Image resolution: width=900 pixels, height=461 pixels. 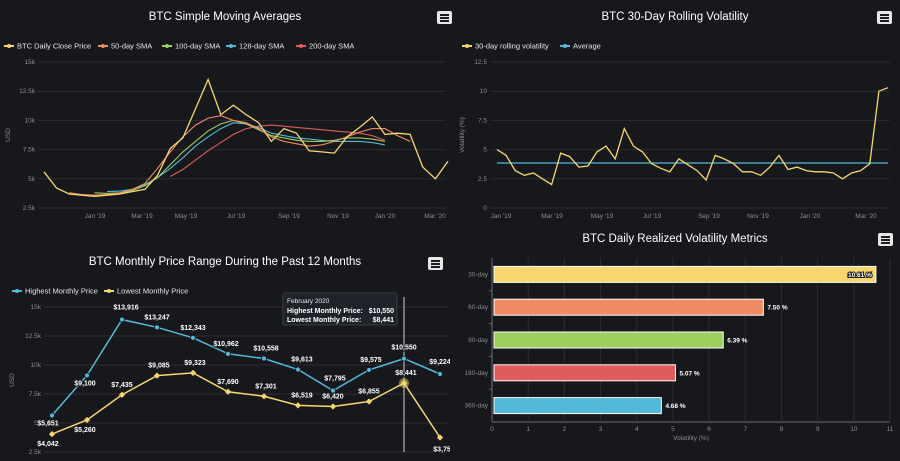 I want to click on data-label: $9,323, so click(x=195, y=363).